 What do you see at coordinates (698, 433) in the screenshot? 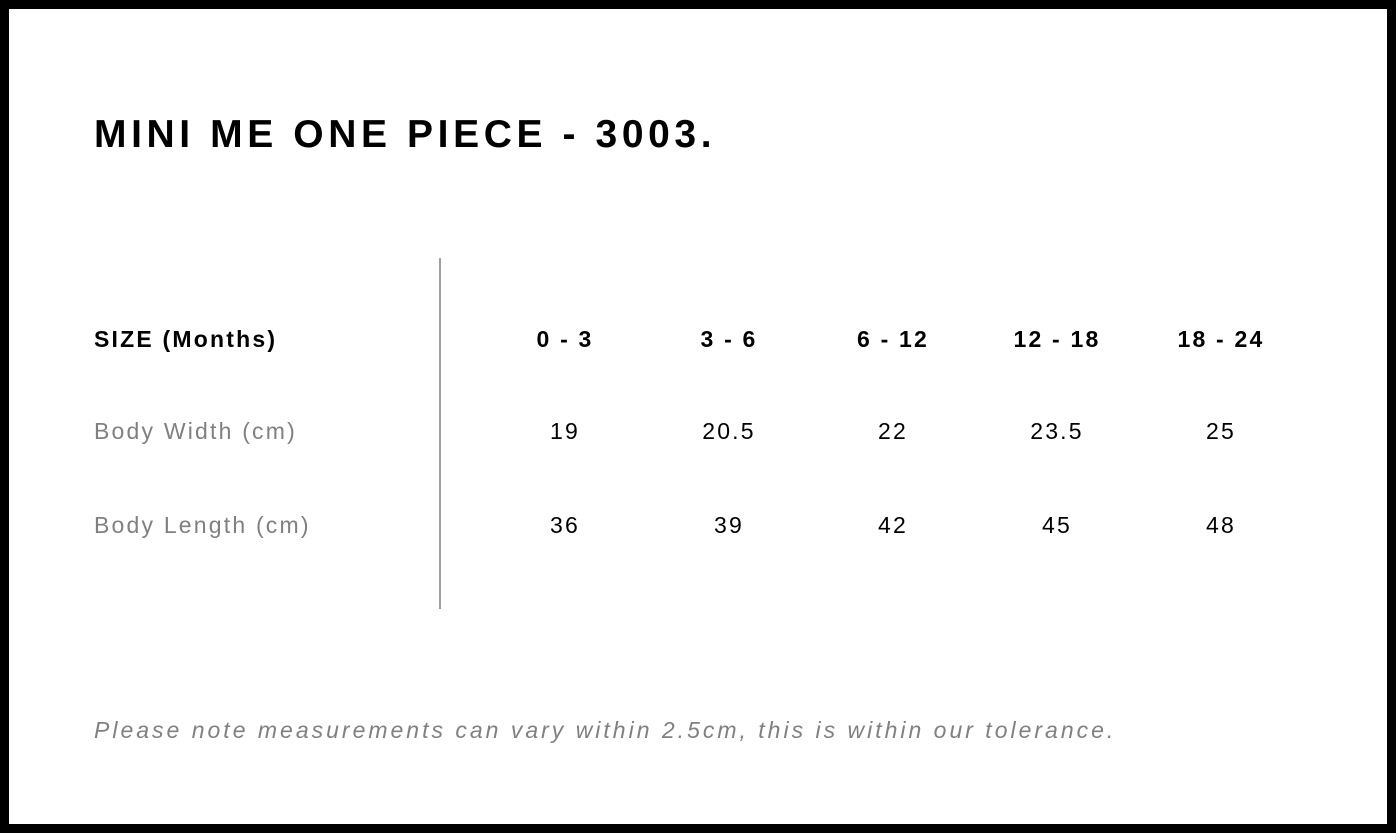
I see `table-row: Body Width (cm) 19 20.5 22 23.5 25` at bounding box center [698, 433].